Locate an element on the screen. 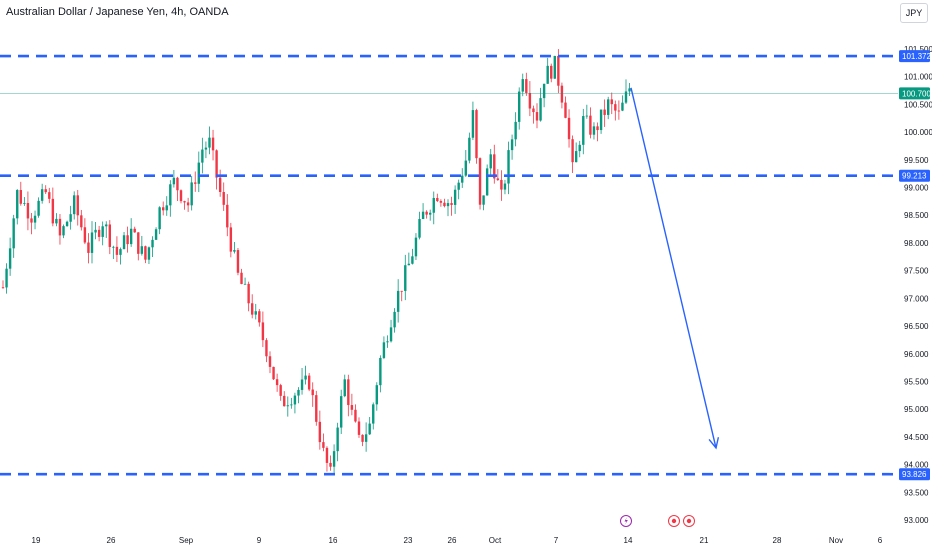  price-tags: 101.372 99.213 93.826 100.700 is located at coordinates (915, 265).